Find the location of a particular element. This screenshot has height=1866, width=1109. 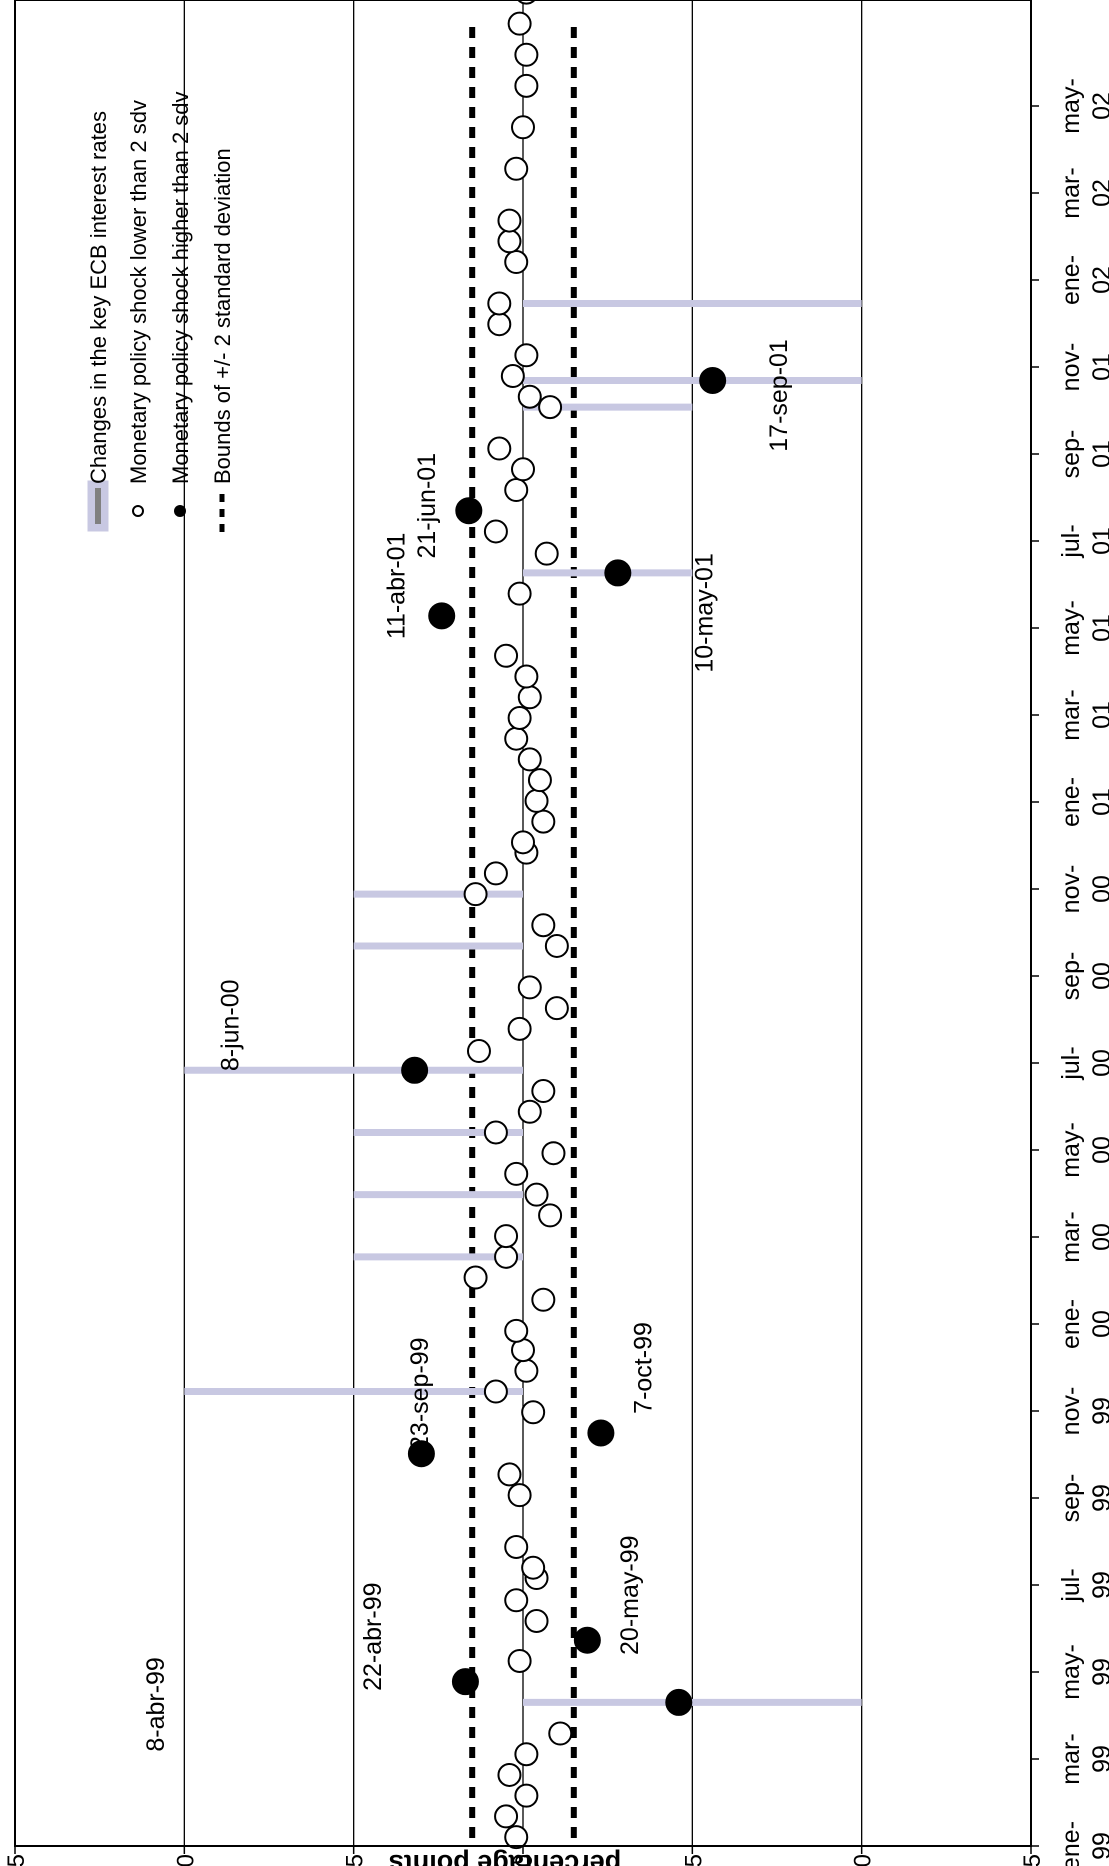

date-tick-label: mar- 01 is located at coordinates (1083, 714).